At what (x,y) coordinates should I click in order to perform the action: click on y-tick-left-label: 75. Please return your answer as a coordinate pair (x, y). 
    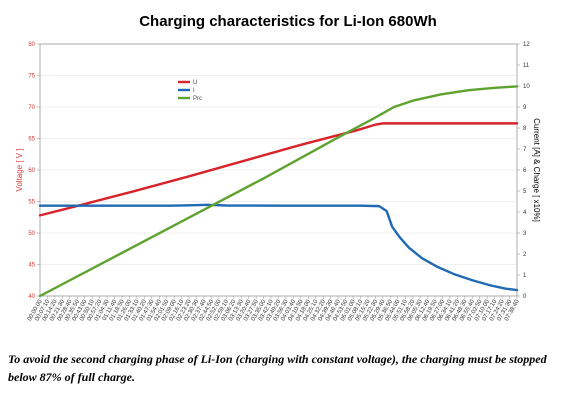
    Looking at the image, I should click on (31, 77).